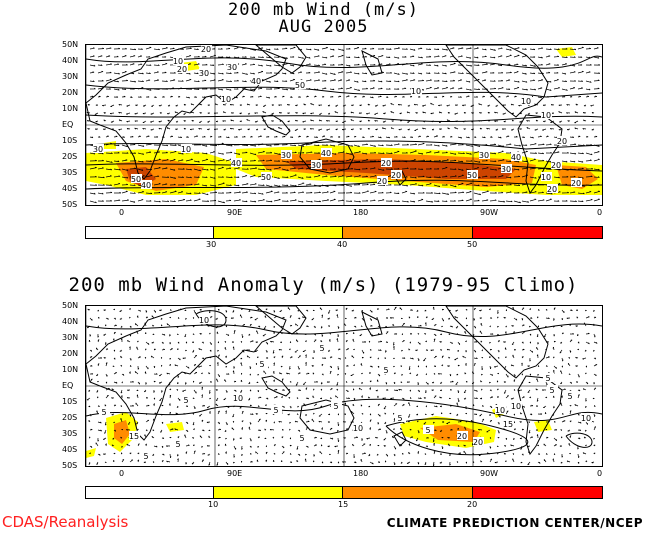 The image size is (647, 534). I want to click on contour-label: 40, so click(326, 153).